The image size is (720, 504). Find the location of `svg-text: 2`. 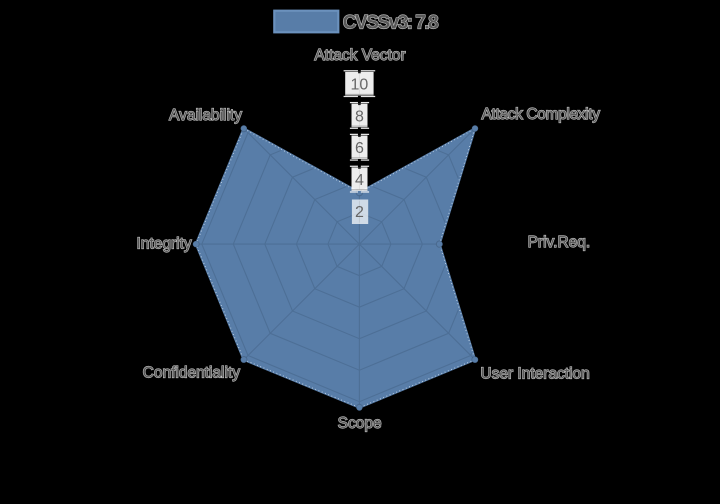

svg-text: 2 is located at coordinates (359, 212).